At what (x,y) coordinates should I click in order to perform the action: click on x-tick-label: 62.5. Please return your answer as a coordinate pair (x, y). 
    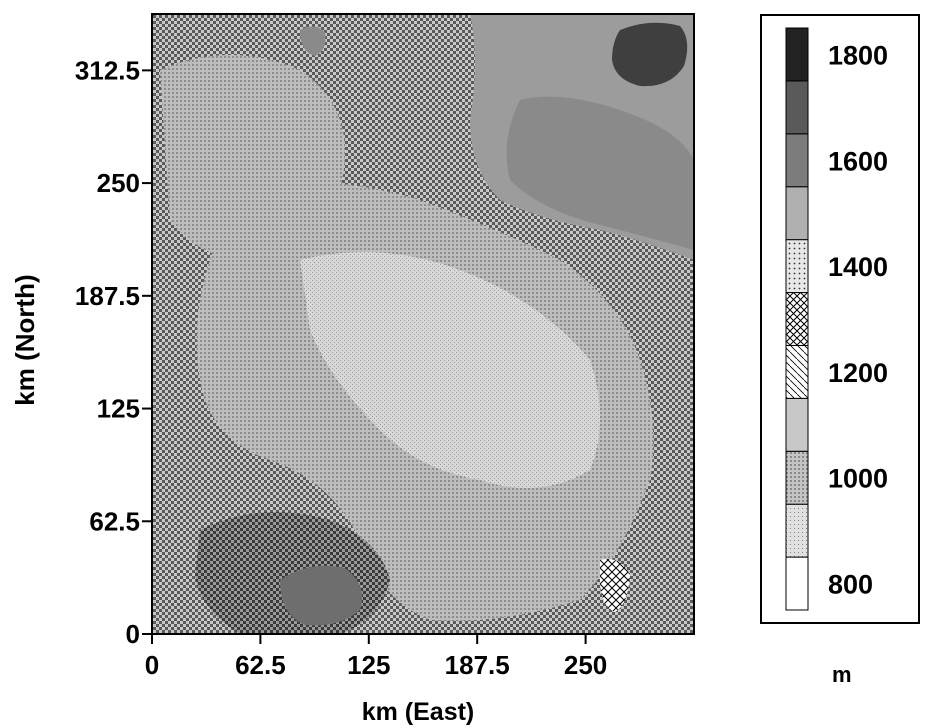
    Looking at the image, I should click on (260, 665).